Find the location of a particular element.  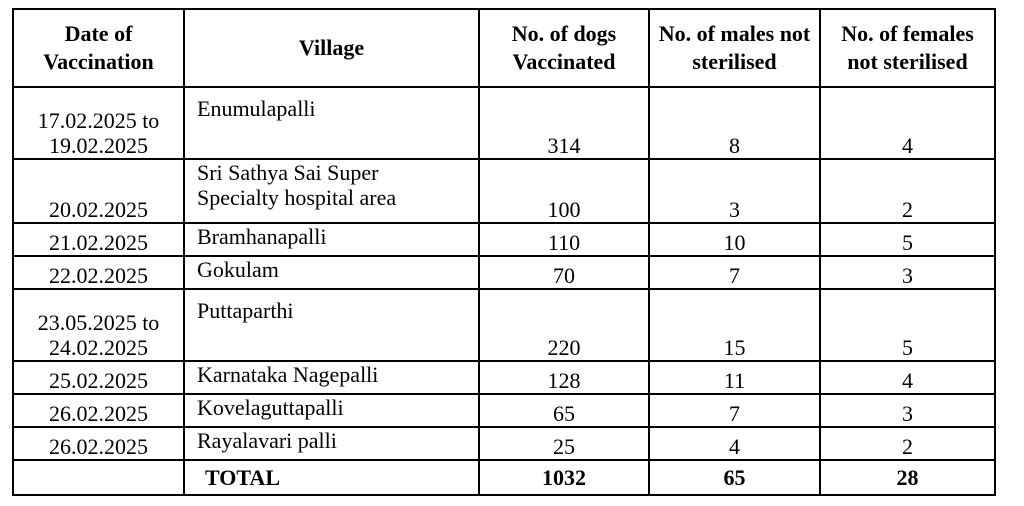

header-dogs-vaccinated: No. of dogs Vaccinated is located at coordinates (564, 48).